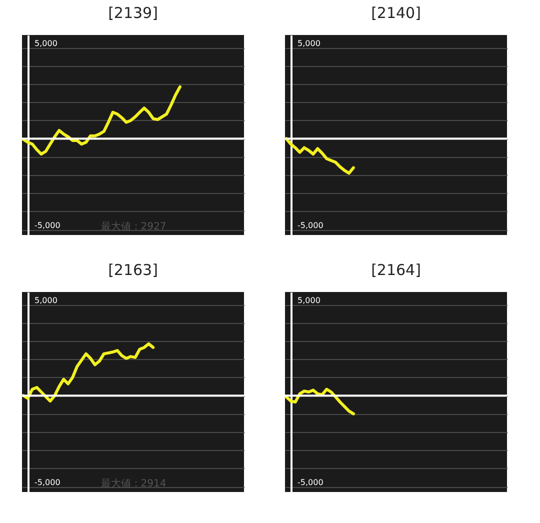 The width and height of the screenshot is (540, 523). What do you see at coordinates (133, 484) in the screenshot?
I see `annotation: 最大値：2914` at bounding box center [133, 484].